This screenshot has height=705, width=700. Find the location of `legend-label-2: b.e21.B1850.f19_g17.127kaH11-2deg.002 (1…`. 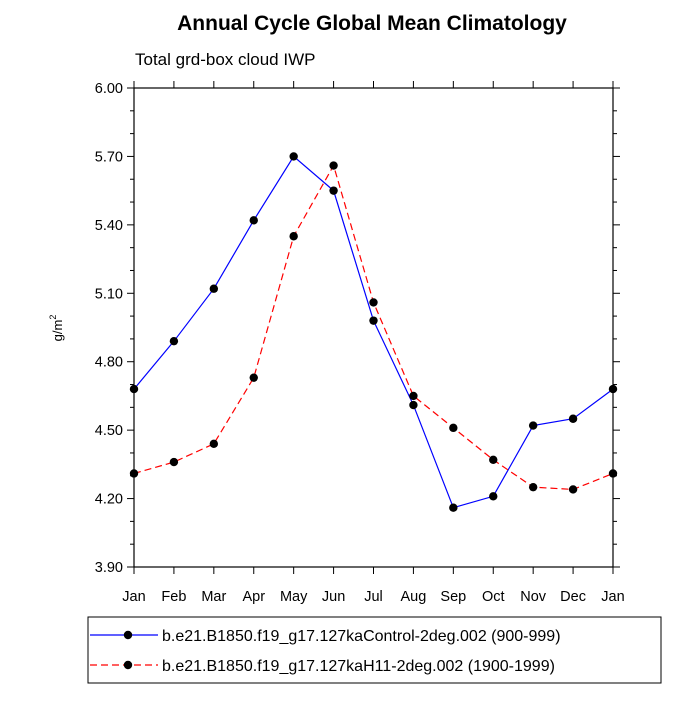

legend-label-2: b.e21.B1850.f19_g17.127kaH11-2deg.002 (1… is located at coordinates (358, 666).